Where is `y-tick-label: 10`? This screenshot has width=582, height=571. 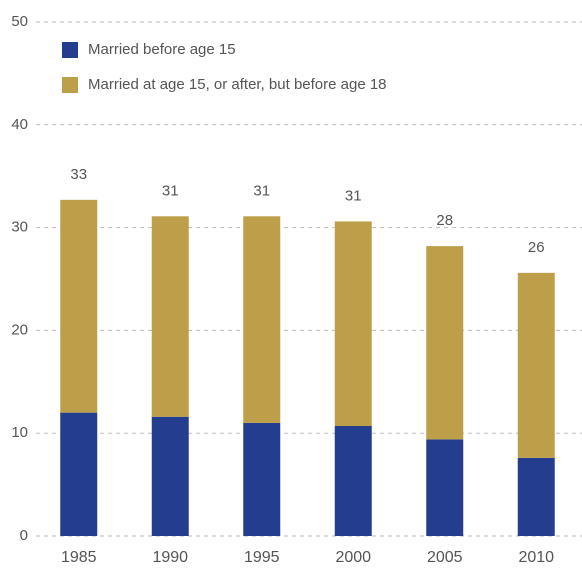 y-tick-label: 10 is located at coordinates (19, 432).